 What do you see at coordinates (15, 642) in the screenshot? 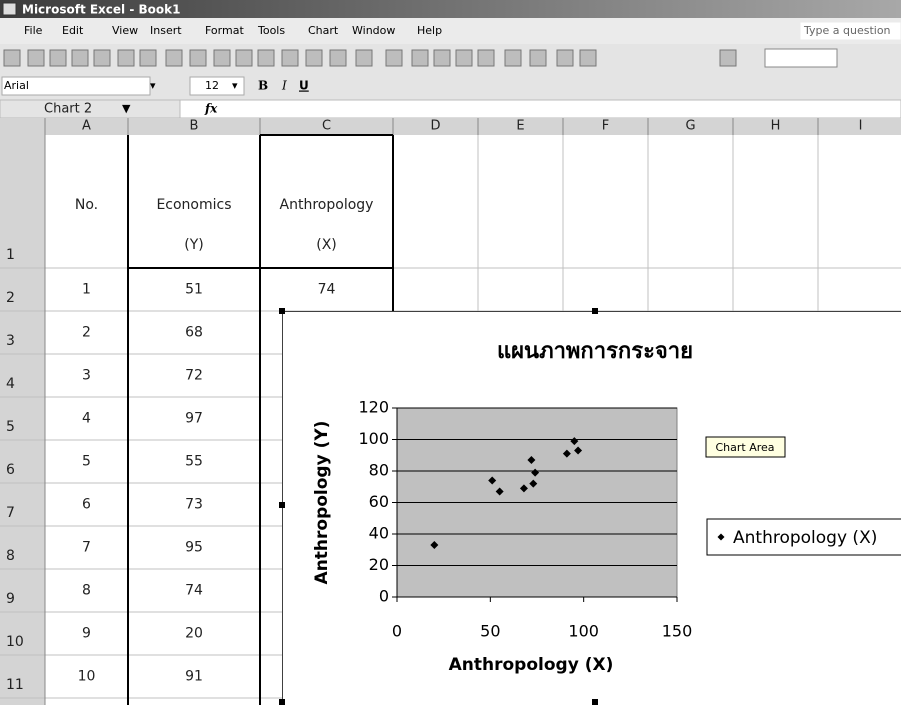
I see `row-header: 10` at bounding box center [15, 642].